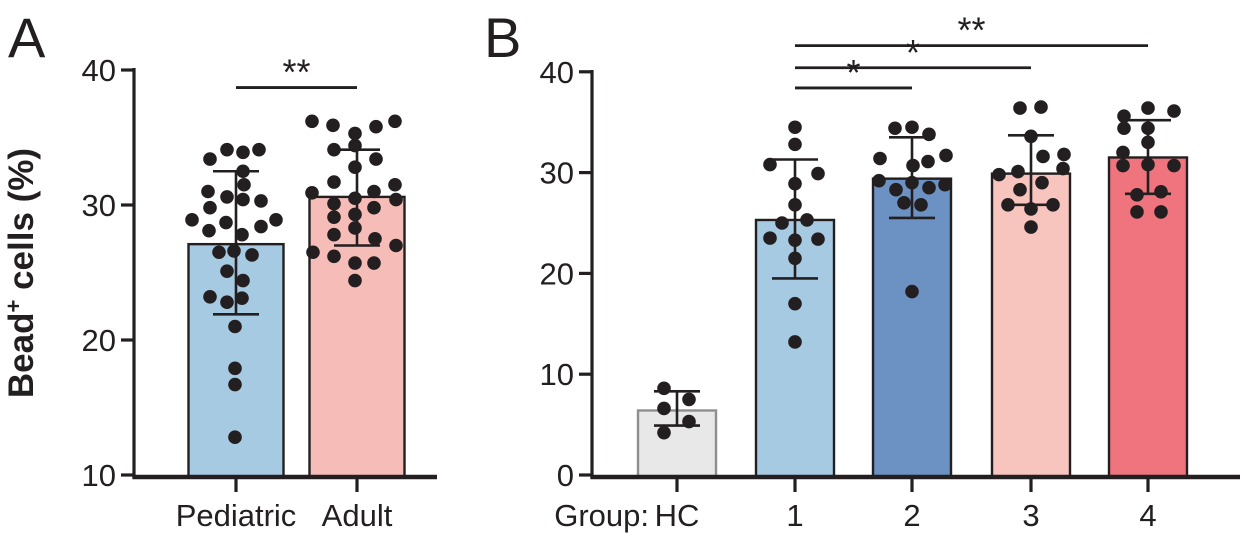 Image resolution: width=1245 pixels, height=556 pixels. What do you see at coordinates (557, 72) in the screenshot?
I see `y-tick-label: 40` at bounding box center [557, 72].